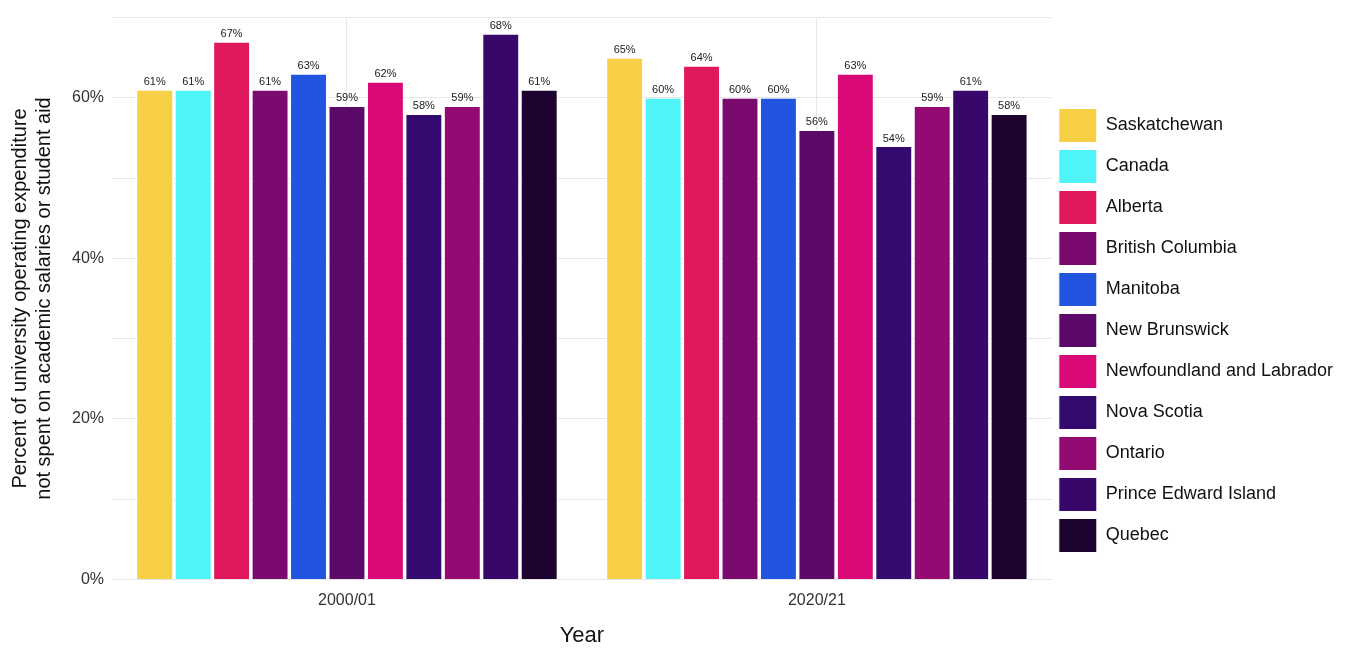 The width and height of the screenshot is (1353, 657). I want to click on x-tick-label: 2020/21, so click(816, 600).